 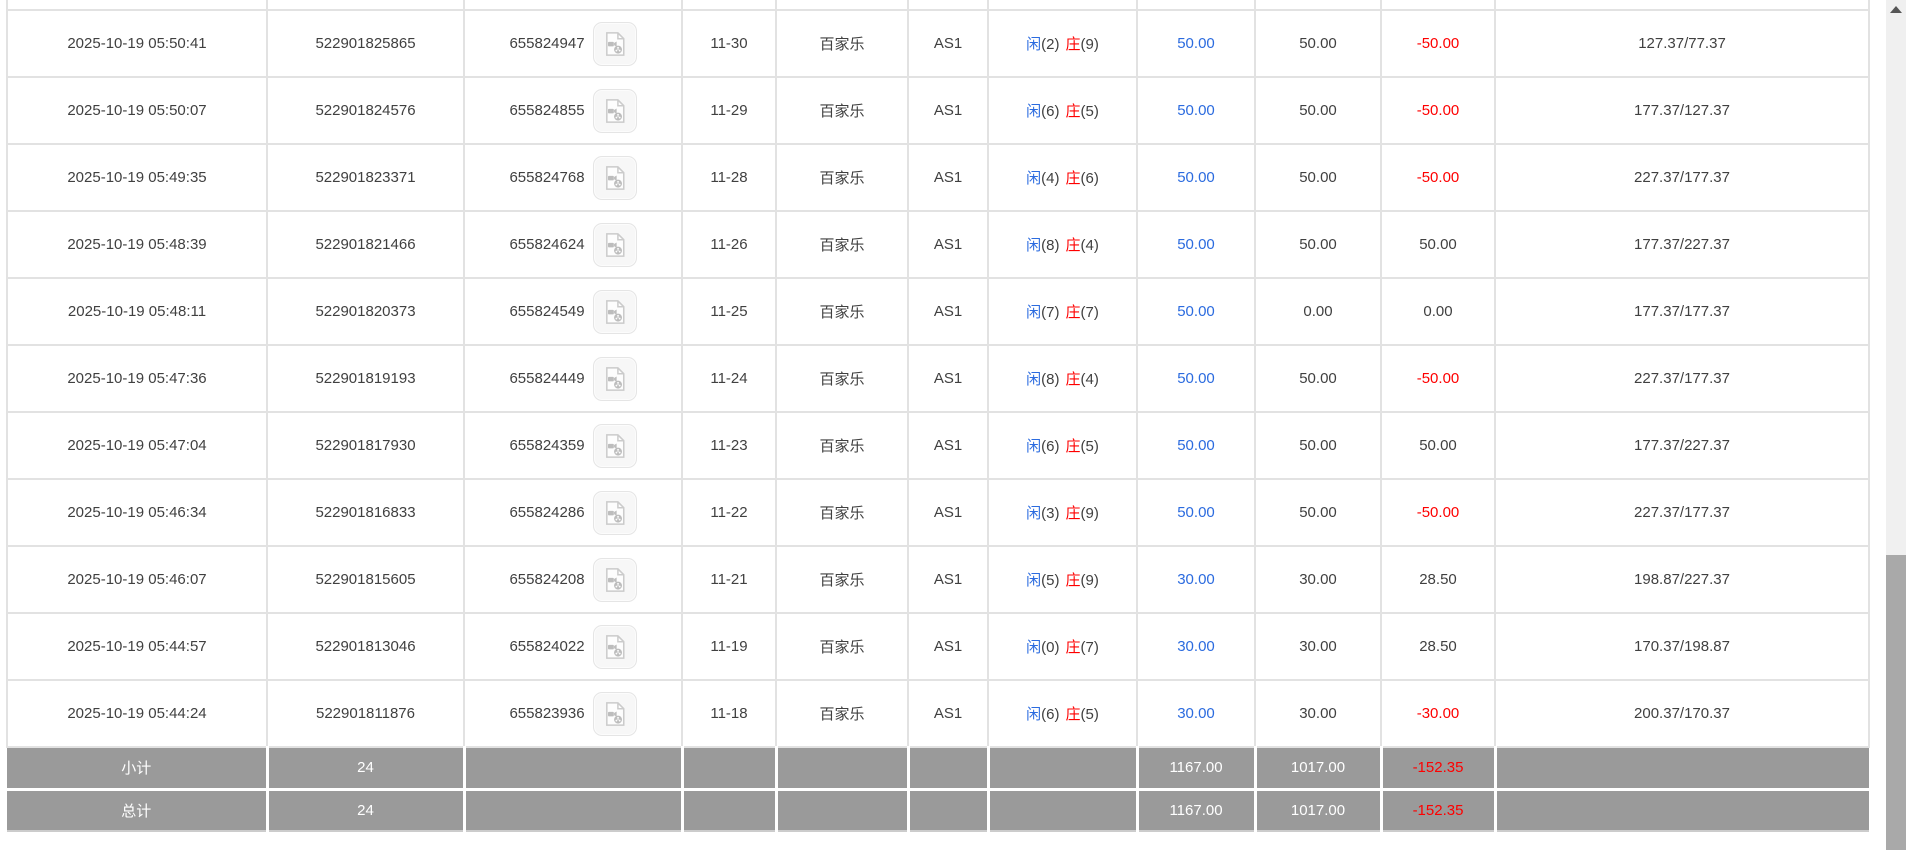 I want to click on result-cell: 闲(7) 庄(7), so click(x=1062, y=311).